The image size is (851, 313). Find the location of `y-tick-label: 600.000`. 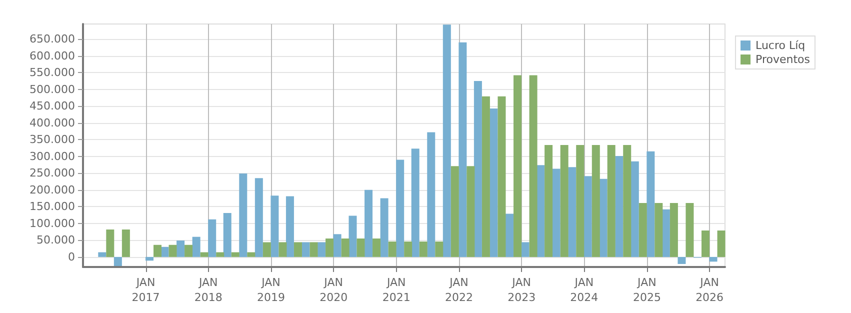

y-tick-label: 600.000 is located at coordinates (52, 55).